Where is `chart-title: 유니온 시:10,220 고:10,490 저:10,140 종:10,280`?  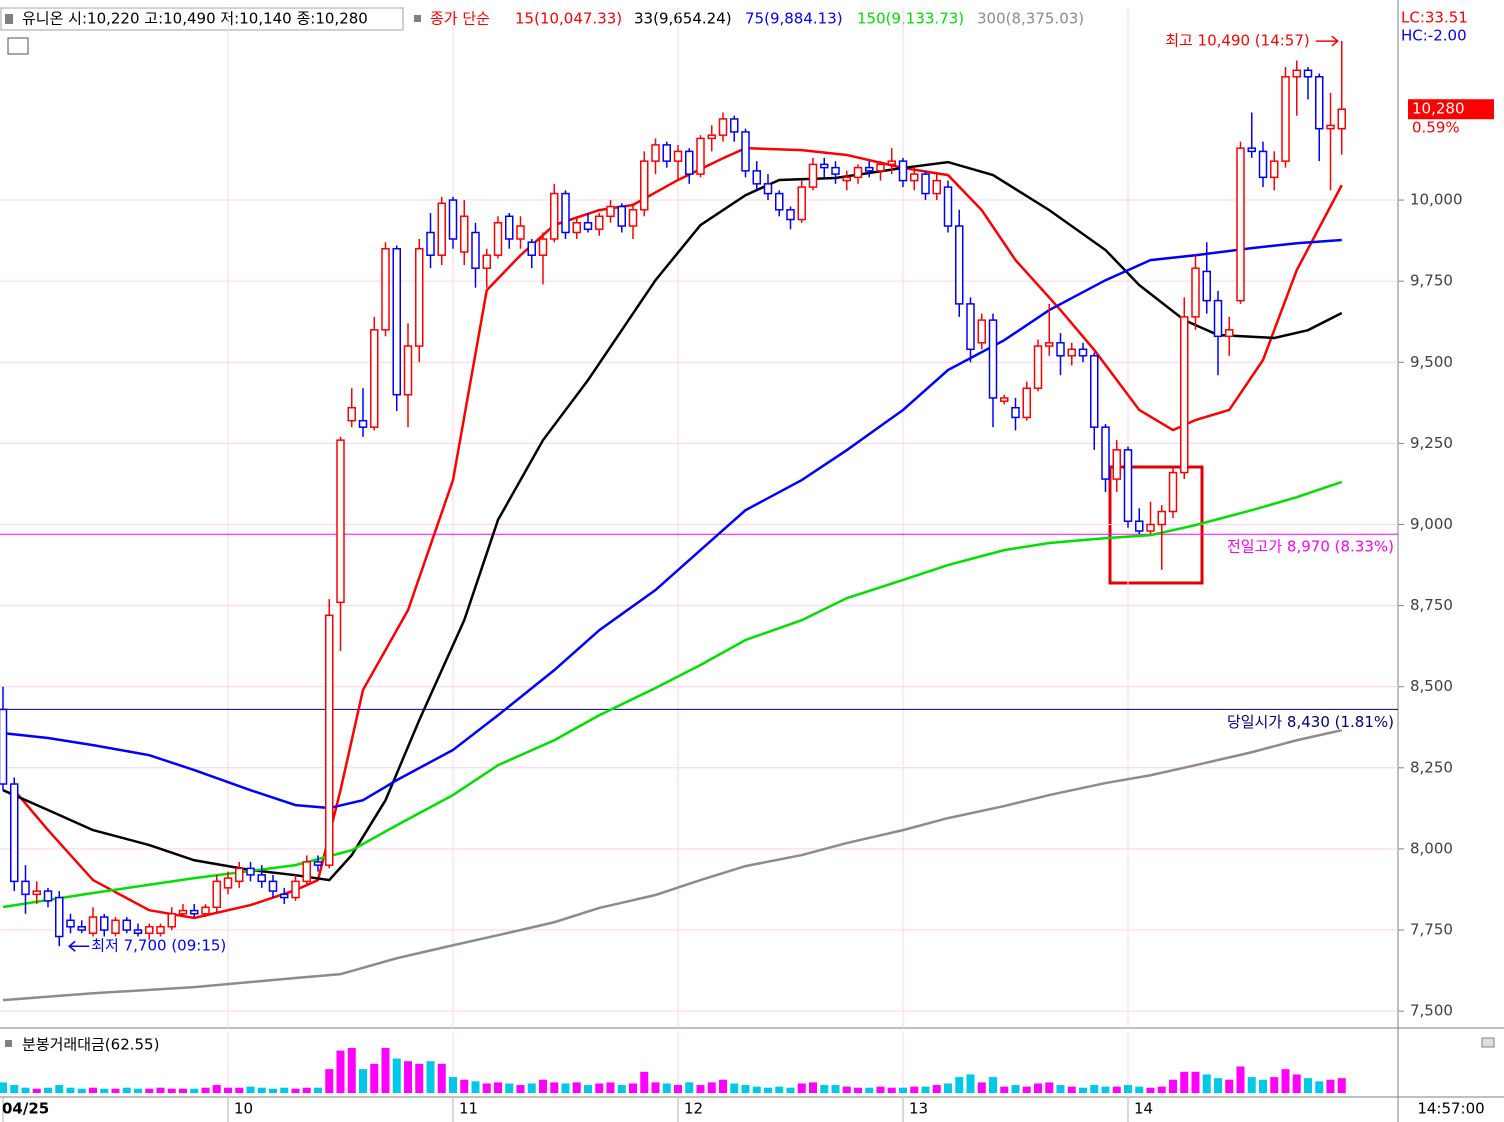
chart-title: 유니온 시:10,220 고:10,490 저:10,140 종:10,280 is located at coordinates (195, 19).